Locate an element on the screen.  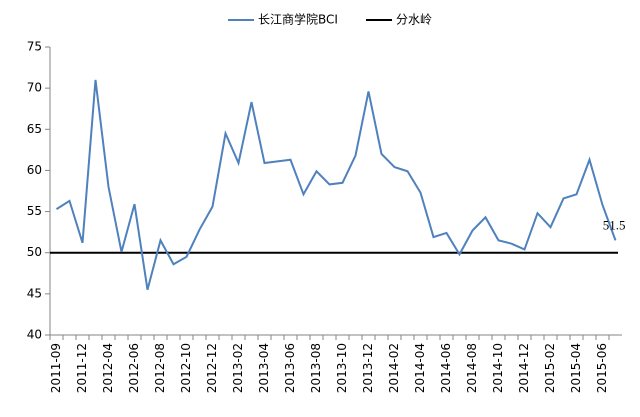
x-tick-label: 2013-08 is located at coordinates (316, 368).